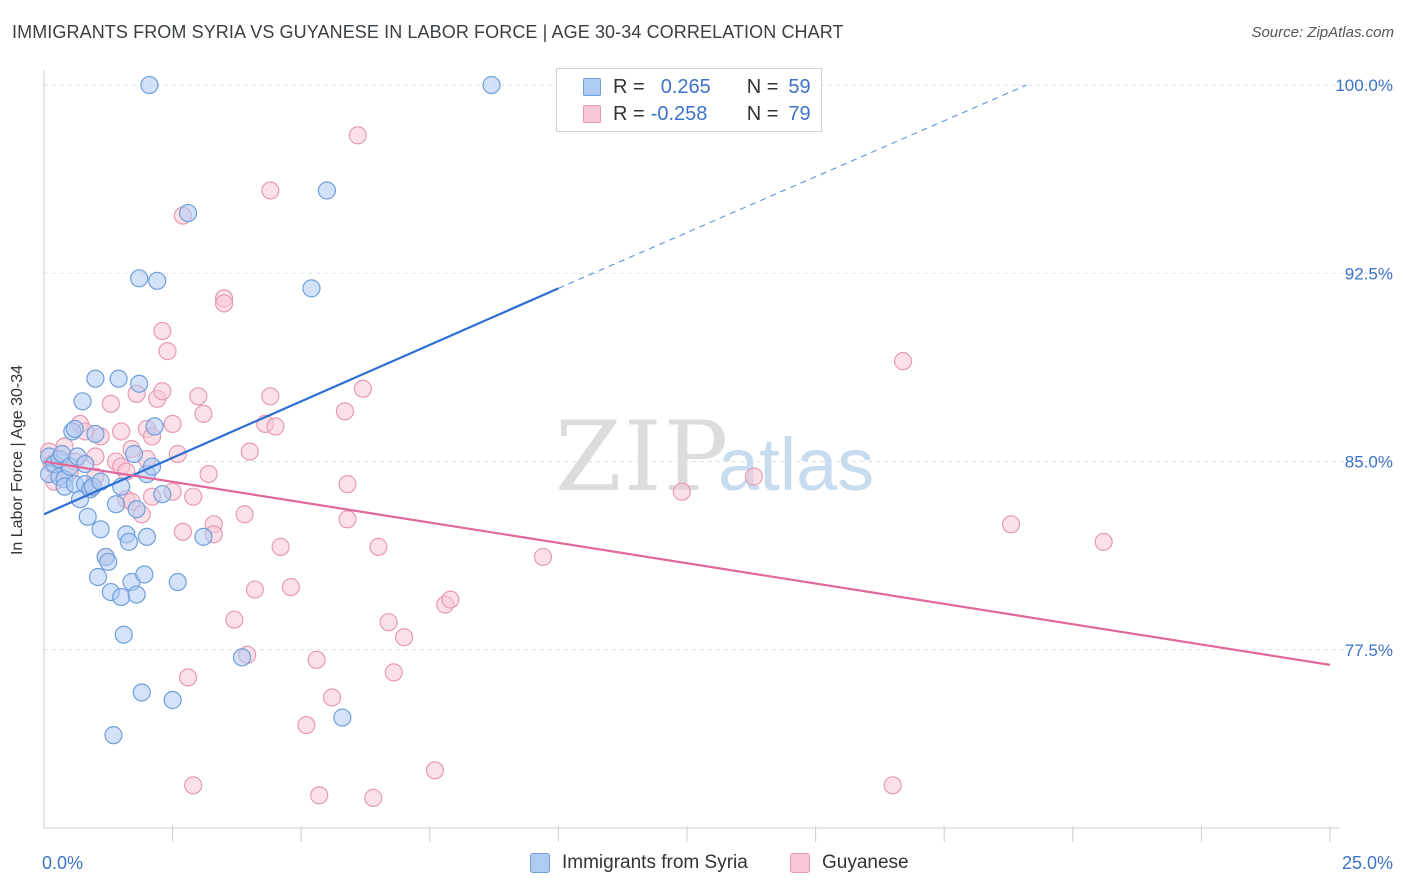  I want to click on legend-swatch-syria, so click(540, 863).